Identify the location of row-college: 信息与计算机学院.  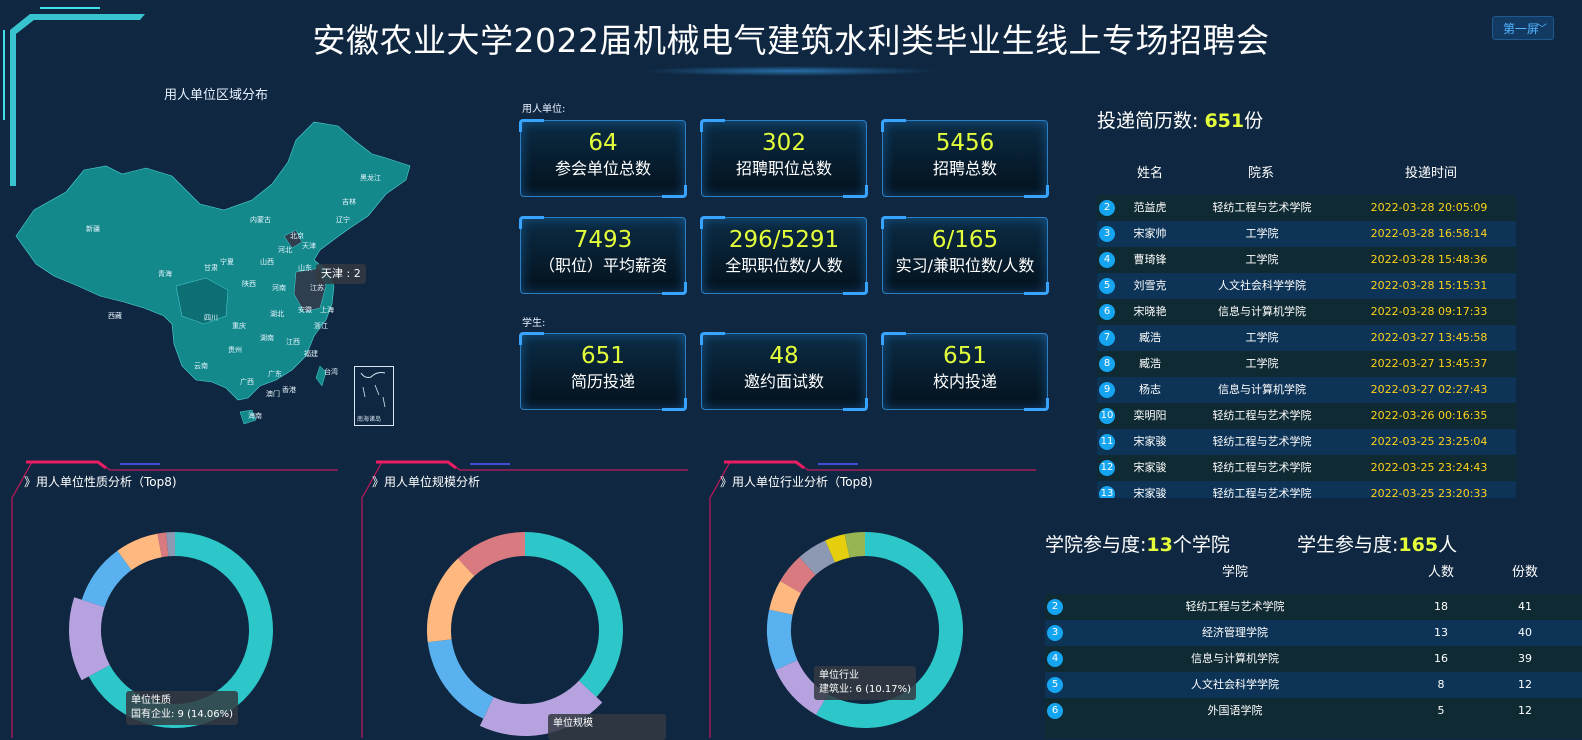
(1235, 658).